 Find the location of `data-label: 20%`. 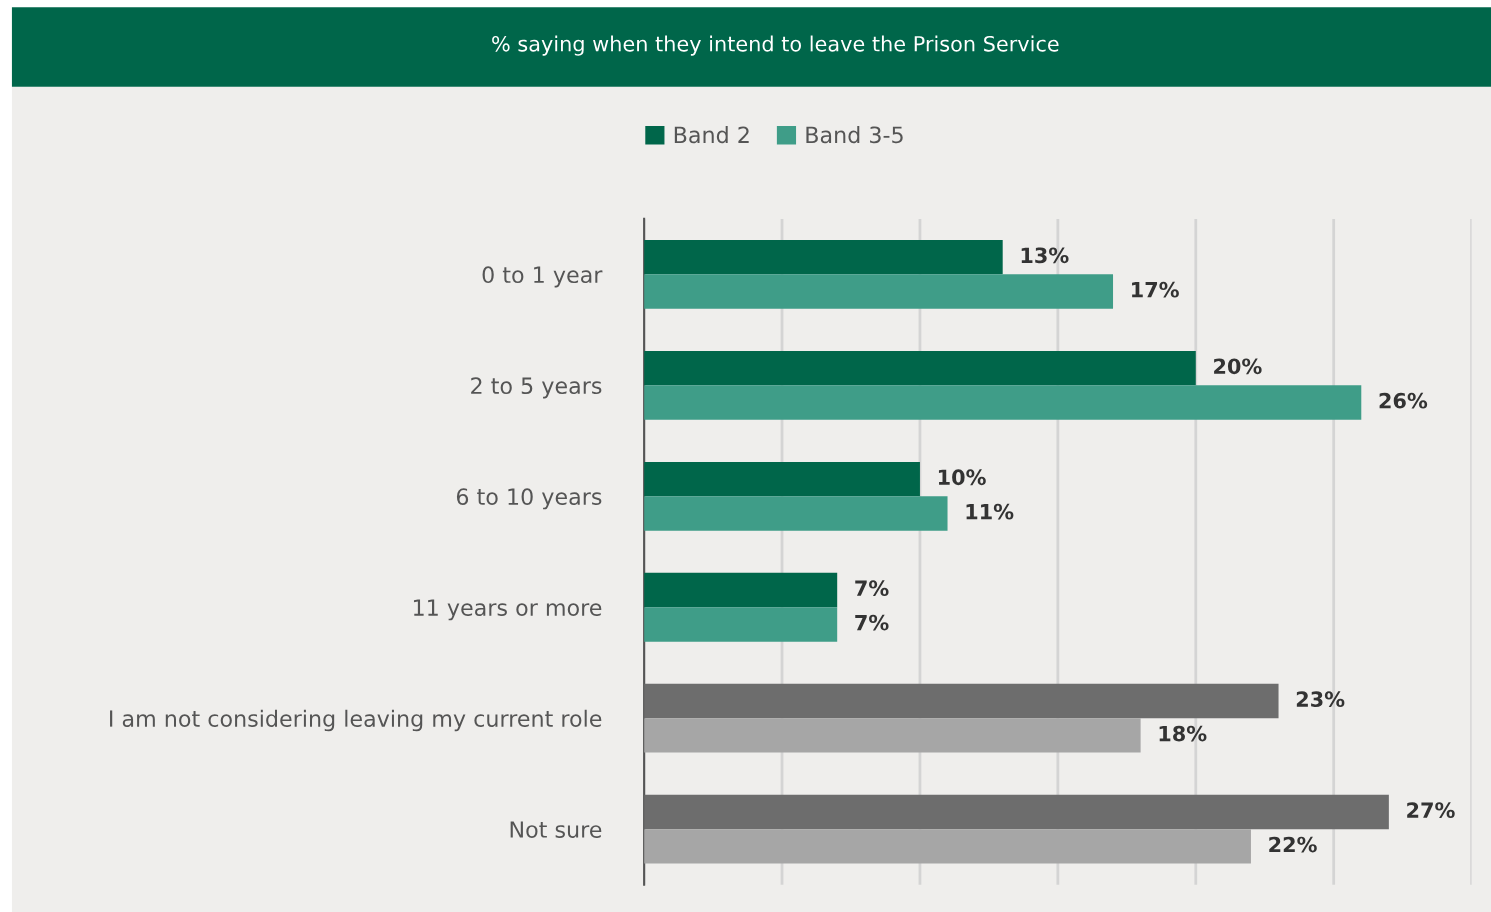

data-label: 20% is located at coordinates (1238, 366).